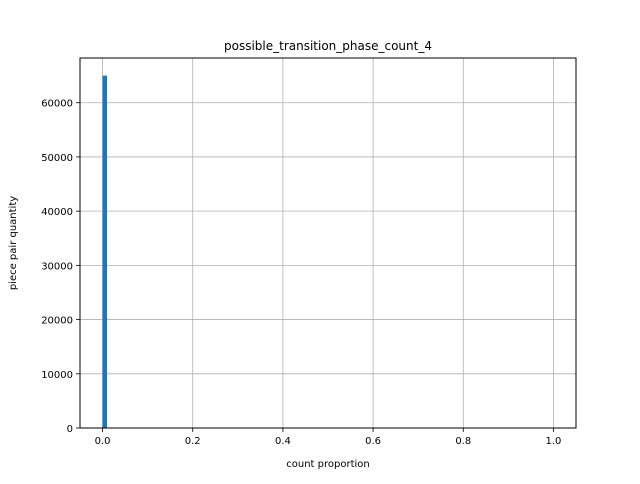  What do you see at coordinates (103, 441) in the screenshot?
I see `x-tick-label: 0.0` at bounding box center [103, 441].